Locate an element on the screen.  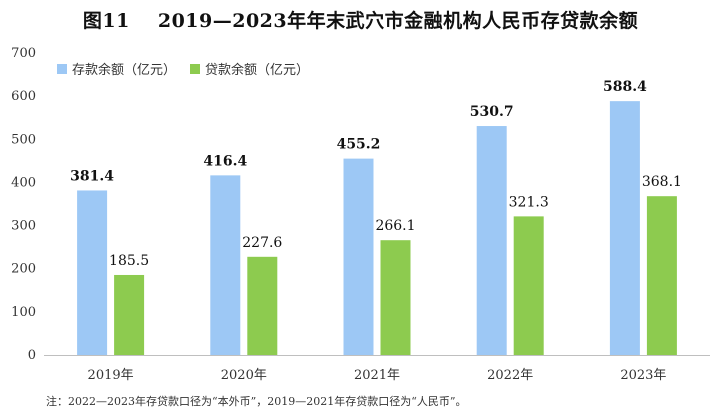
deposit-value-label: 416.4 is located at coordinates (225, 161).